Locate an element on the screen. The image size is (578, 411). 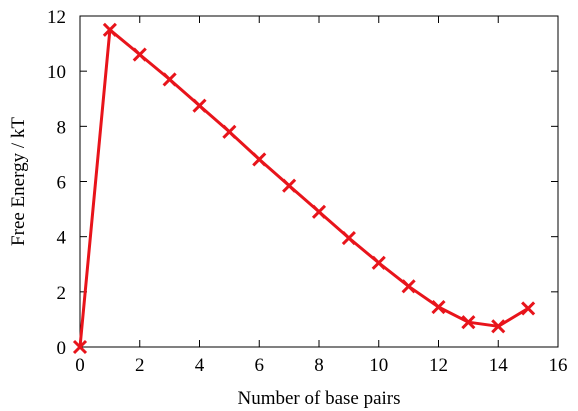
y-tick-label: 8 is located at coordinates (62, 127).